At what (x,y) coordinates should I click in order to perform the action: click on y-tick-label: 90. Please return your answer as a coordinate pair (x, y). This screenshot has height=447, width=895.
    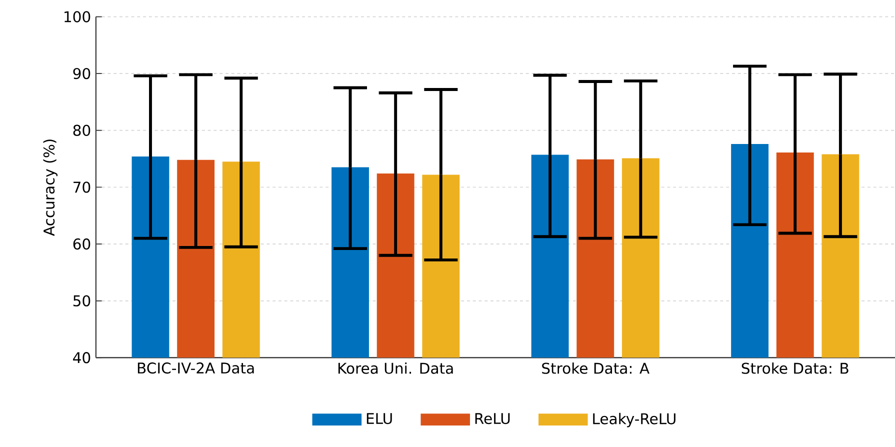
    Looking at the image, I should click on (81, 73).